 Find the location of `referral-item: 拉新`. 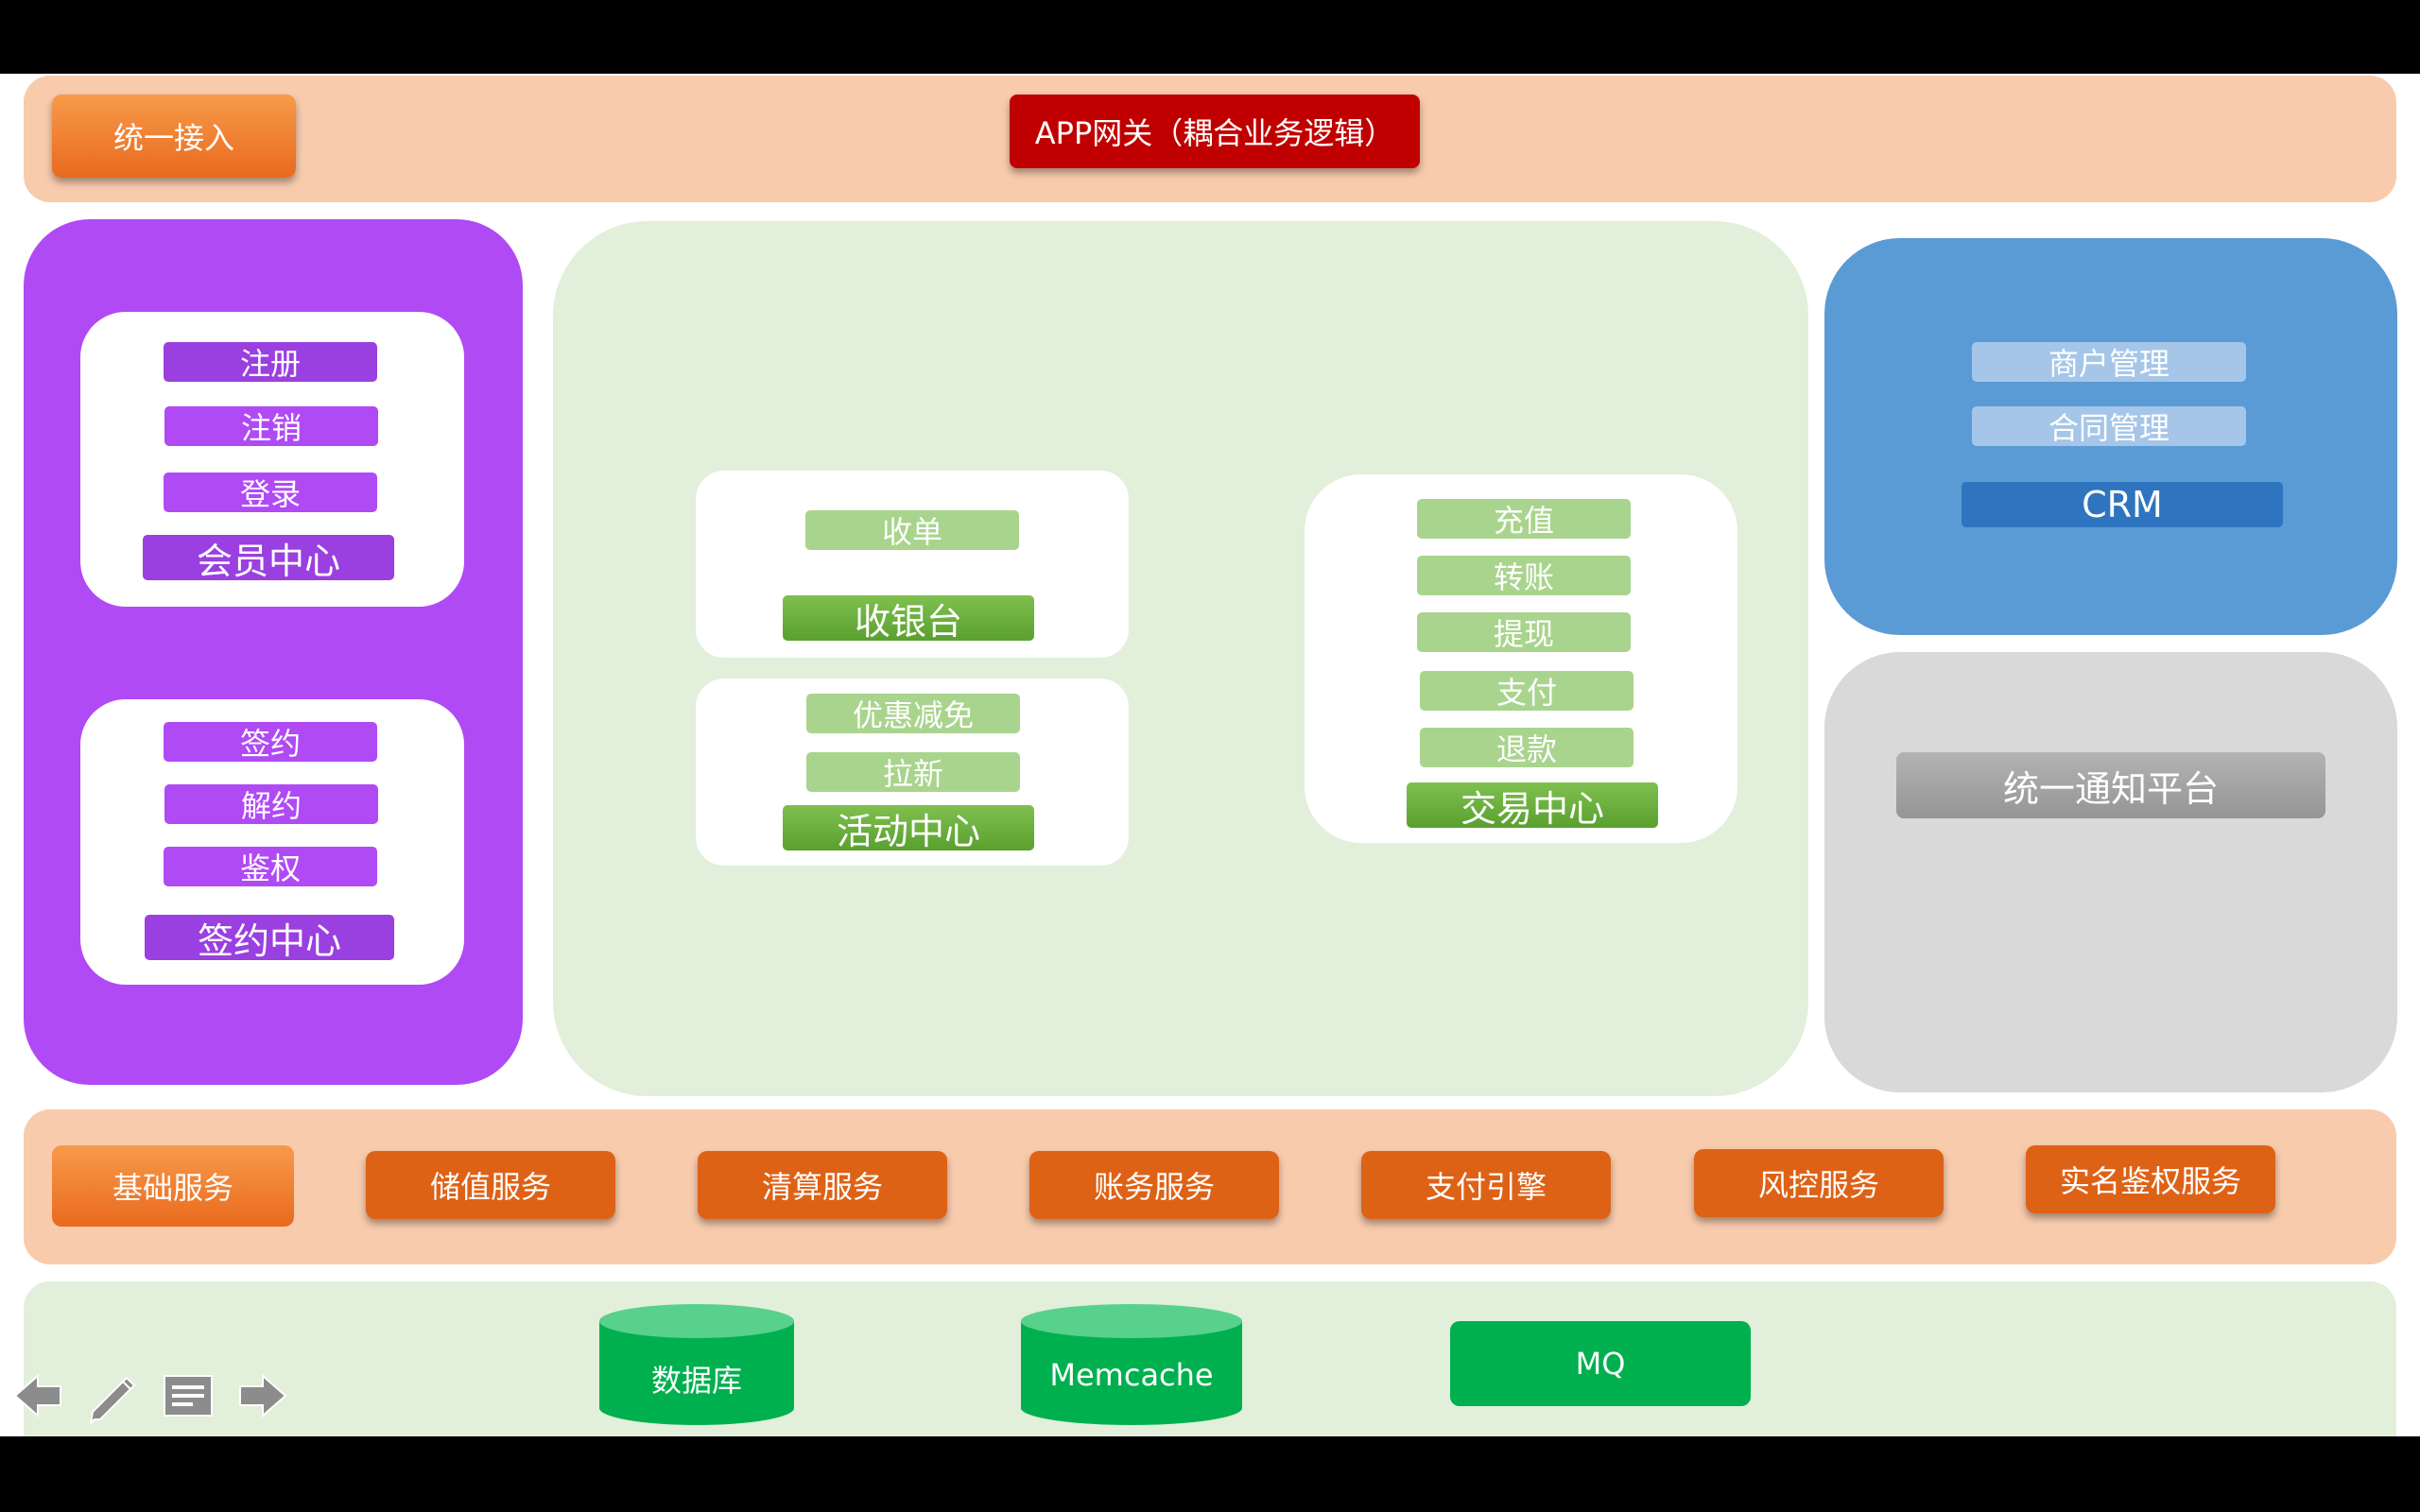

referral-item: 拉新 is located at coordinates (913, 772).